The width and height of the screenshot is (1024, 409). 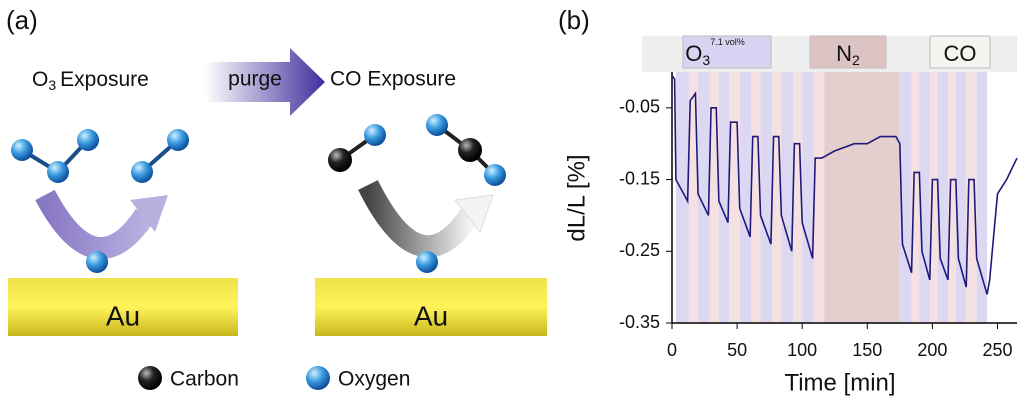 I want to click on y-tick-label: -0.15, so click(x=639, y=178).